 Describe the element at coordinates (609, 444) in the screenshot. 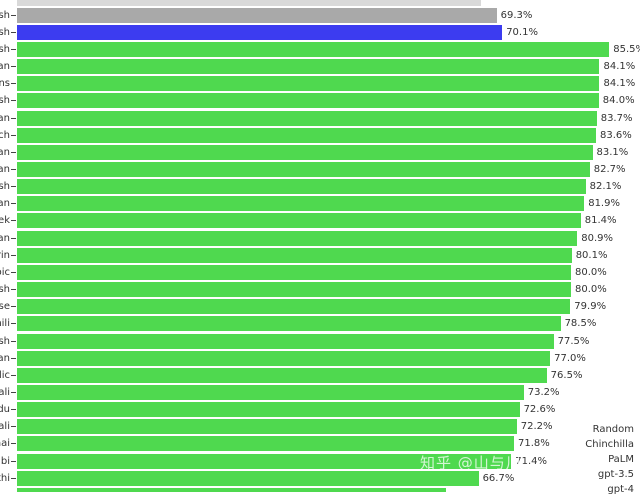

I see `legend-item-chinchilla: Chinchilla` at that location.